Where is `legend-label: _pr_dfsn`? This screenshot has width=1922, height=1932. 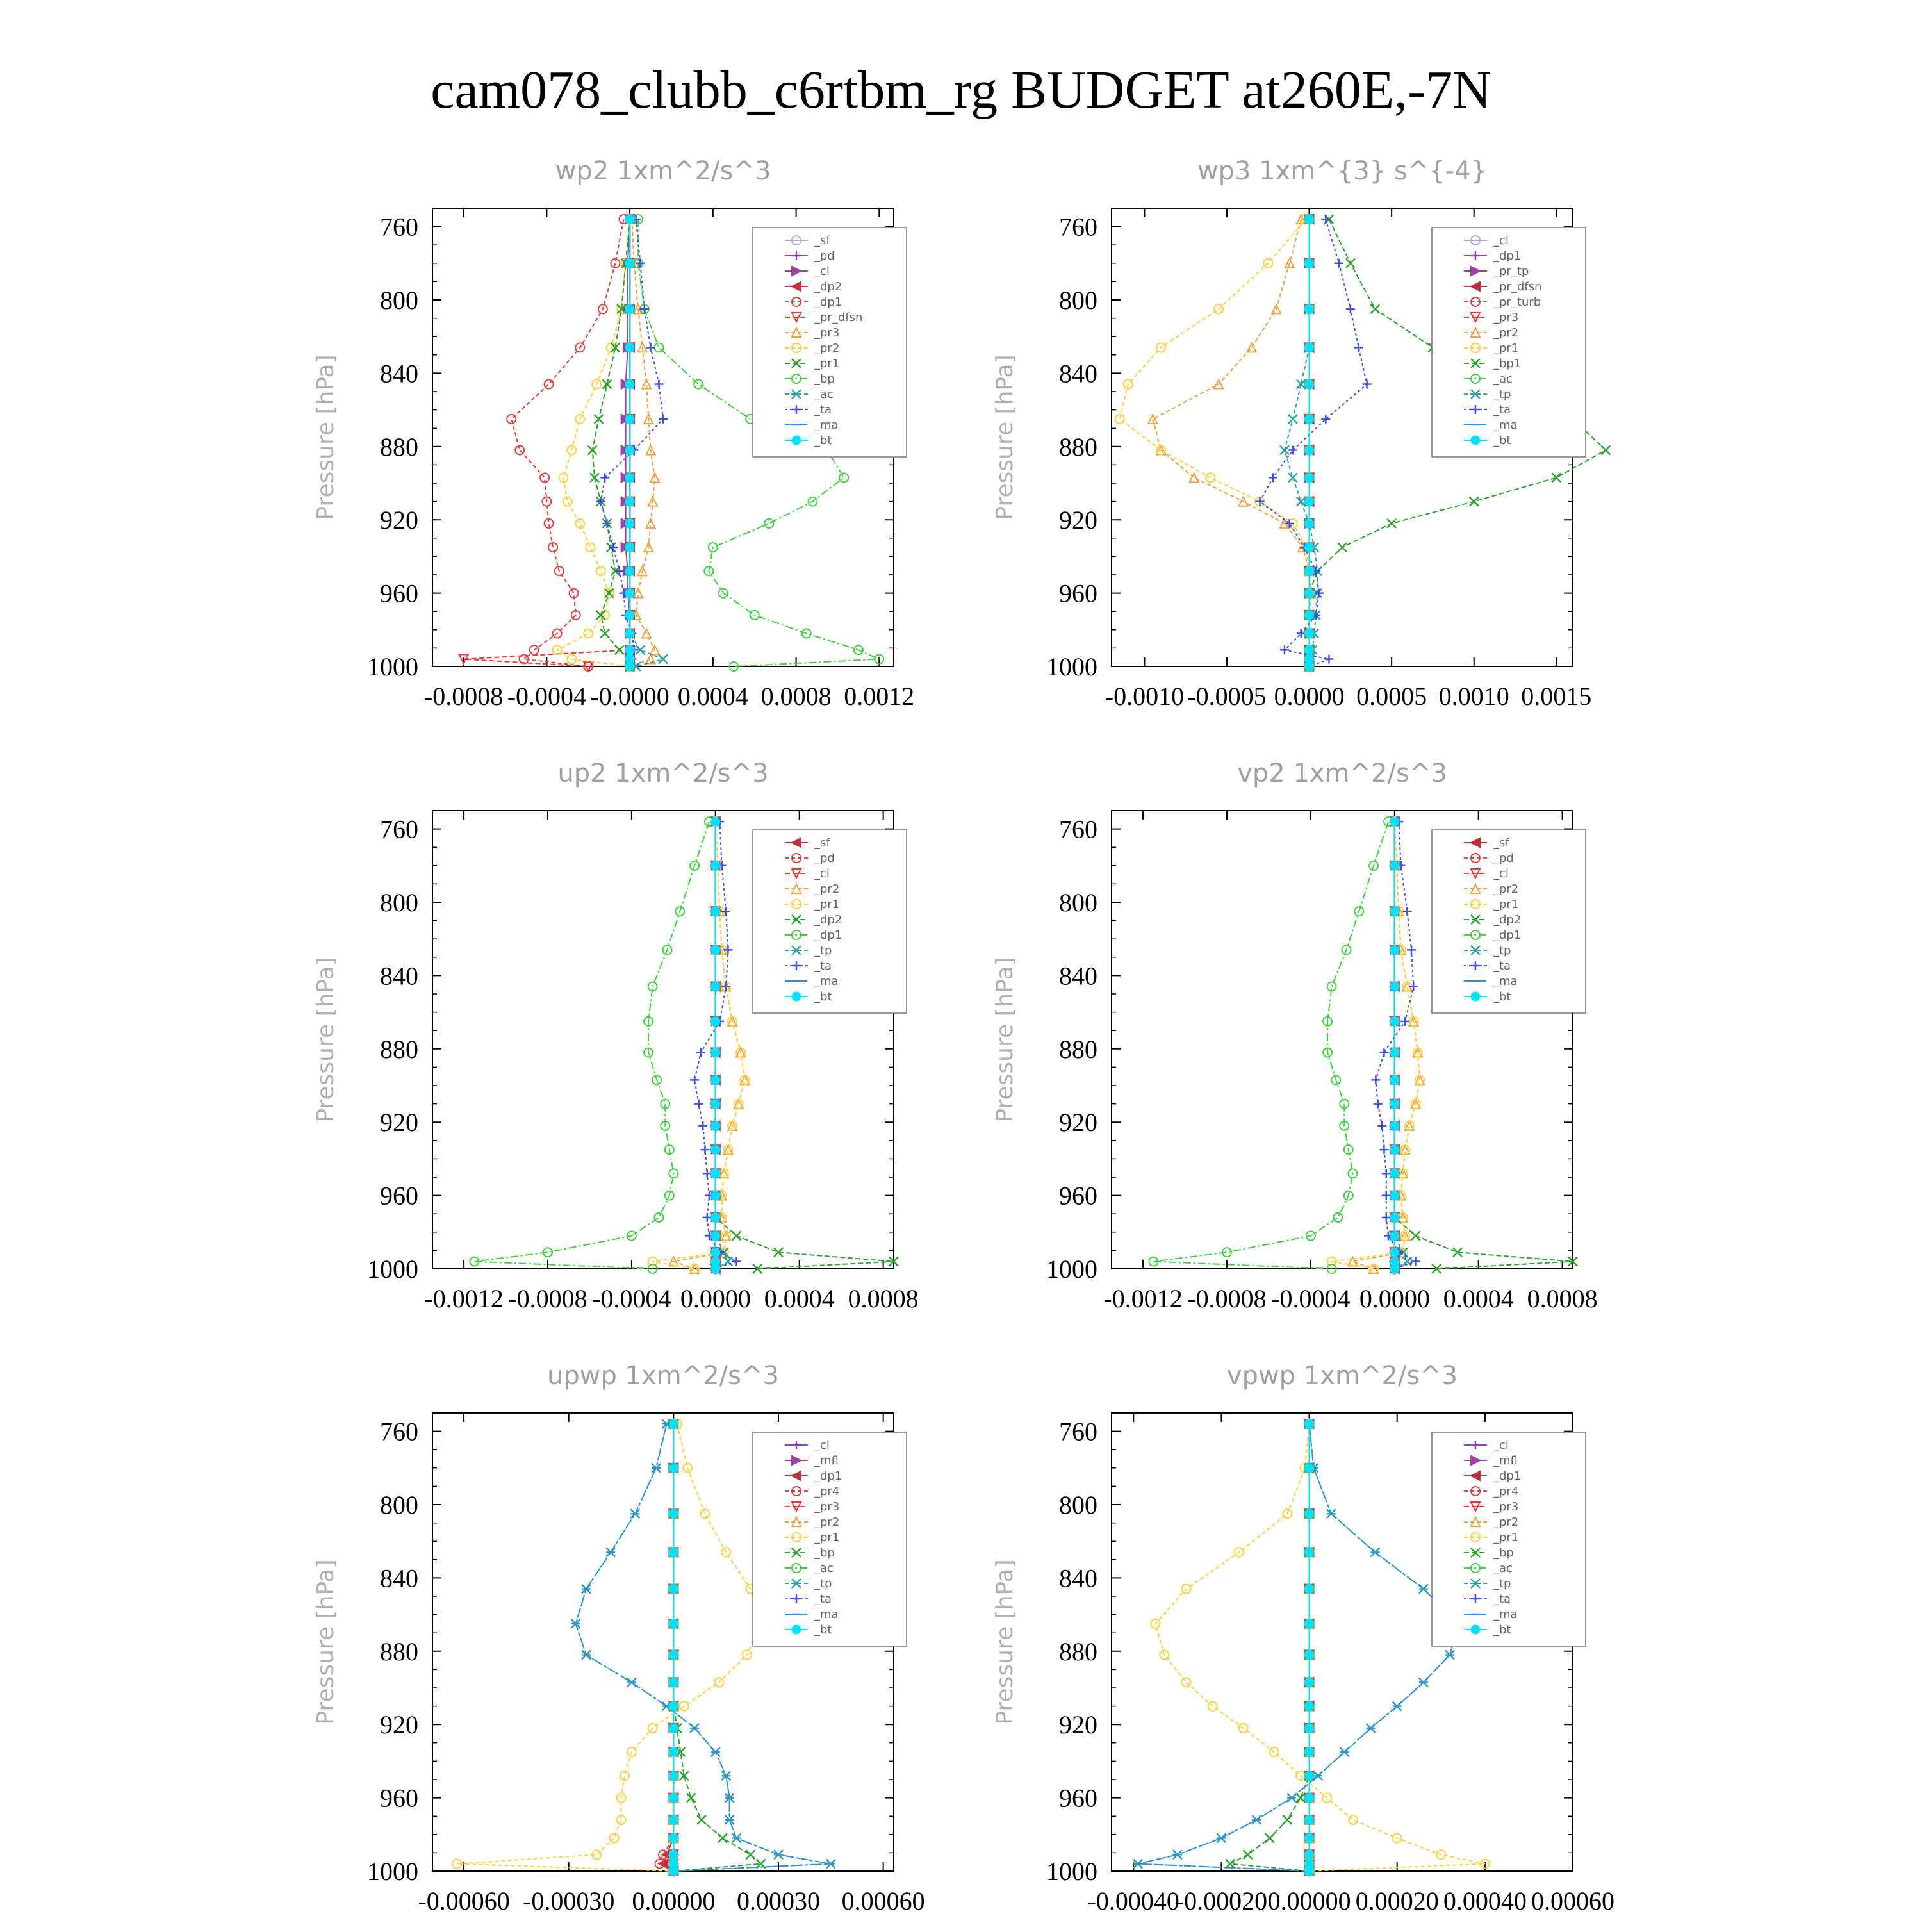
legend-label: _pr_dfsn is located at coordinates (1517, 286).